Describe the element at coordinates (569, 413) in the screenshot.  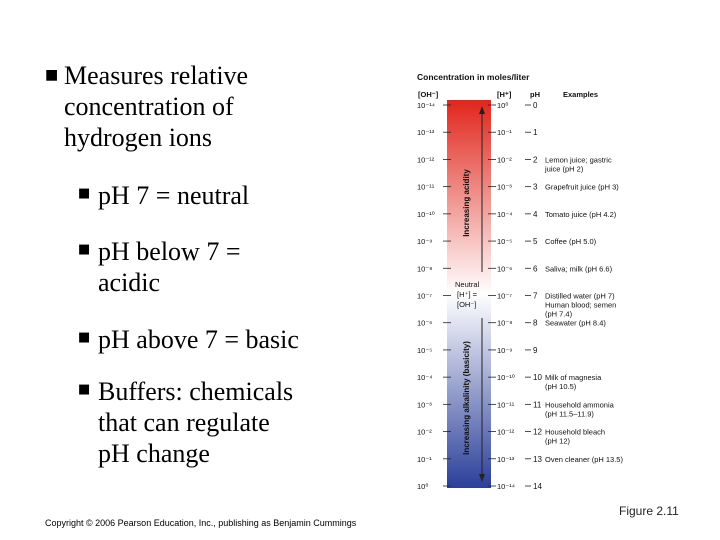
I see `example-text: (pH 11.5–11.9)` at that location.